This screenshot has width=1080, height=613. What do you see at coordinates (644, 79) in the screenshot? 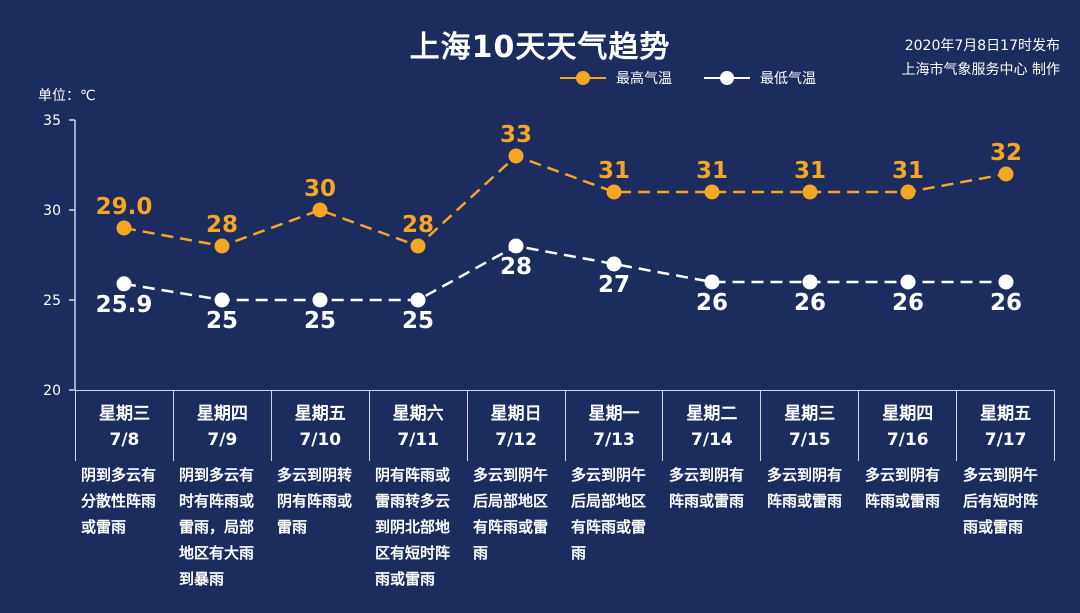
I see `legend-high-label: 最高气温` at bounding box center [644, 79].